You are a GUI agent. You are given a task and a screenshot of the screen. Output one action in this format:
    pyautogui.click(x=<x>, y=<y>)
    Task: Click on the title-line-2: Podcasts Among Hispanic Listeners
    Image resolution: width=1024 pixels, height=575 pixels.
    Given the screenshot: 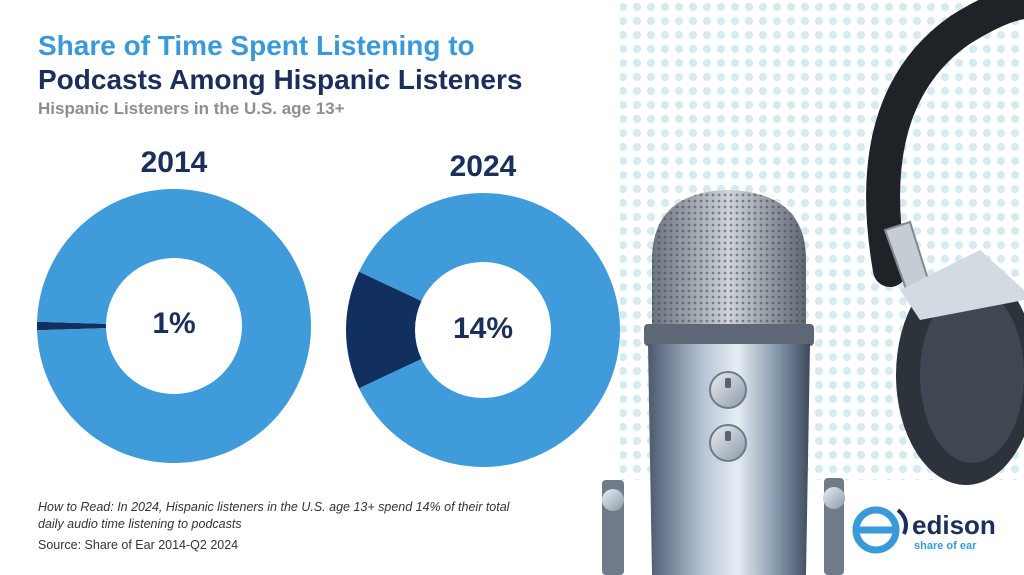 What is the action you would take?
    pyautogui.click(x=280, y=79)
    